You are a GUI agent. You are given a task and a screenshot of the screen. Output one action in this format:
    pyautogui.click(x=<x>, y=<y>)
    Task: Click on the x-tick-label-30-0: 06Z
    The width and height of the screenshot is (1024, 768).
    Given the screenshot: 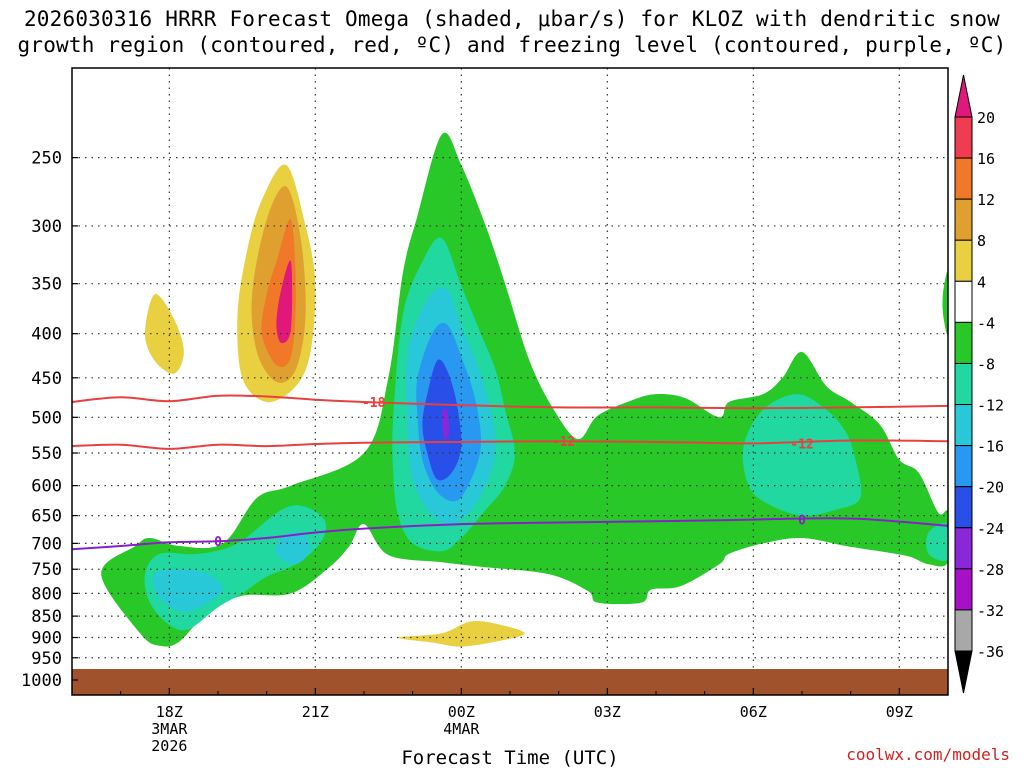 What is the action you would take?
    pyautogui.click(x=753, y=712)
    